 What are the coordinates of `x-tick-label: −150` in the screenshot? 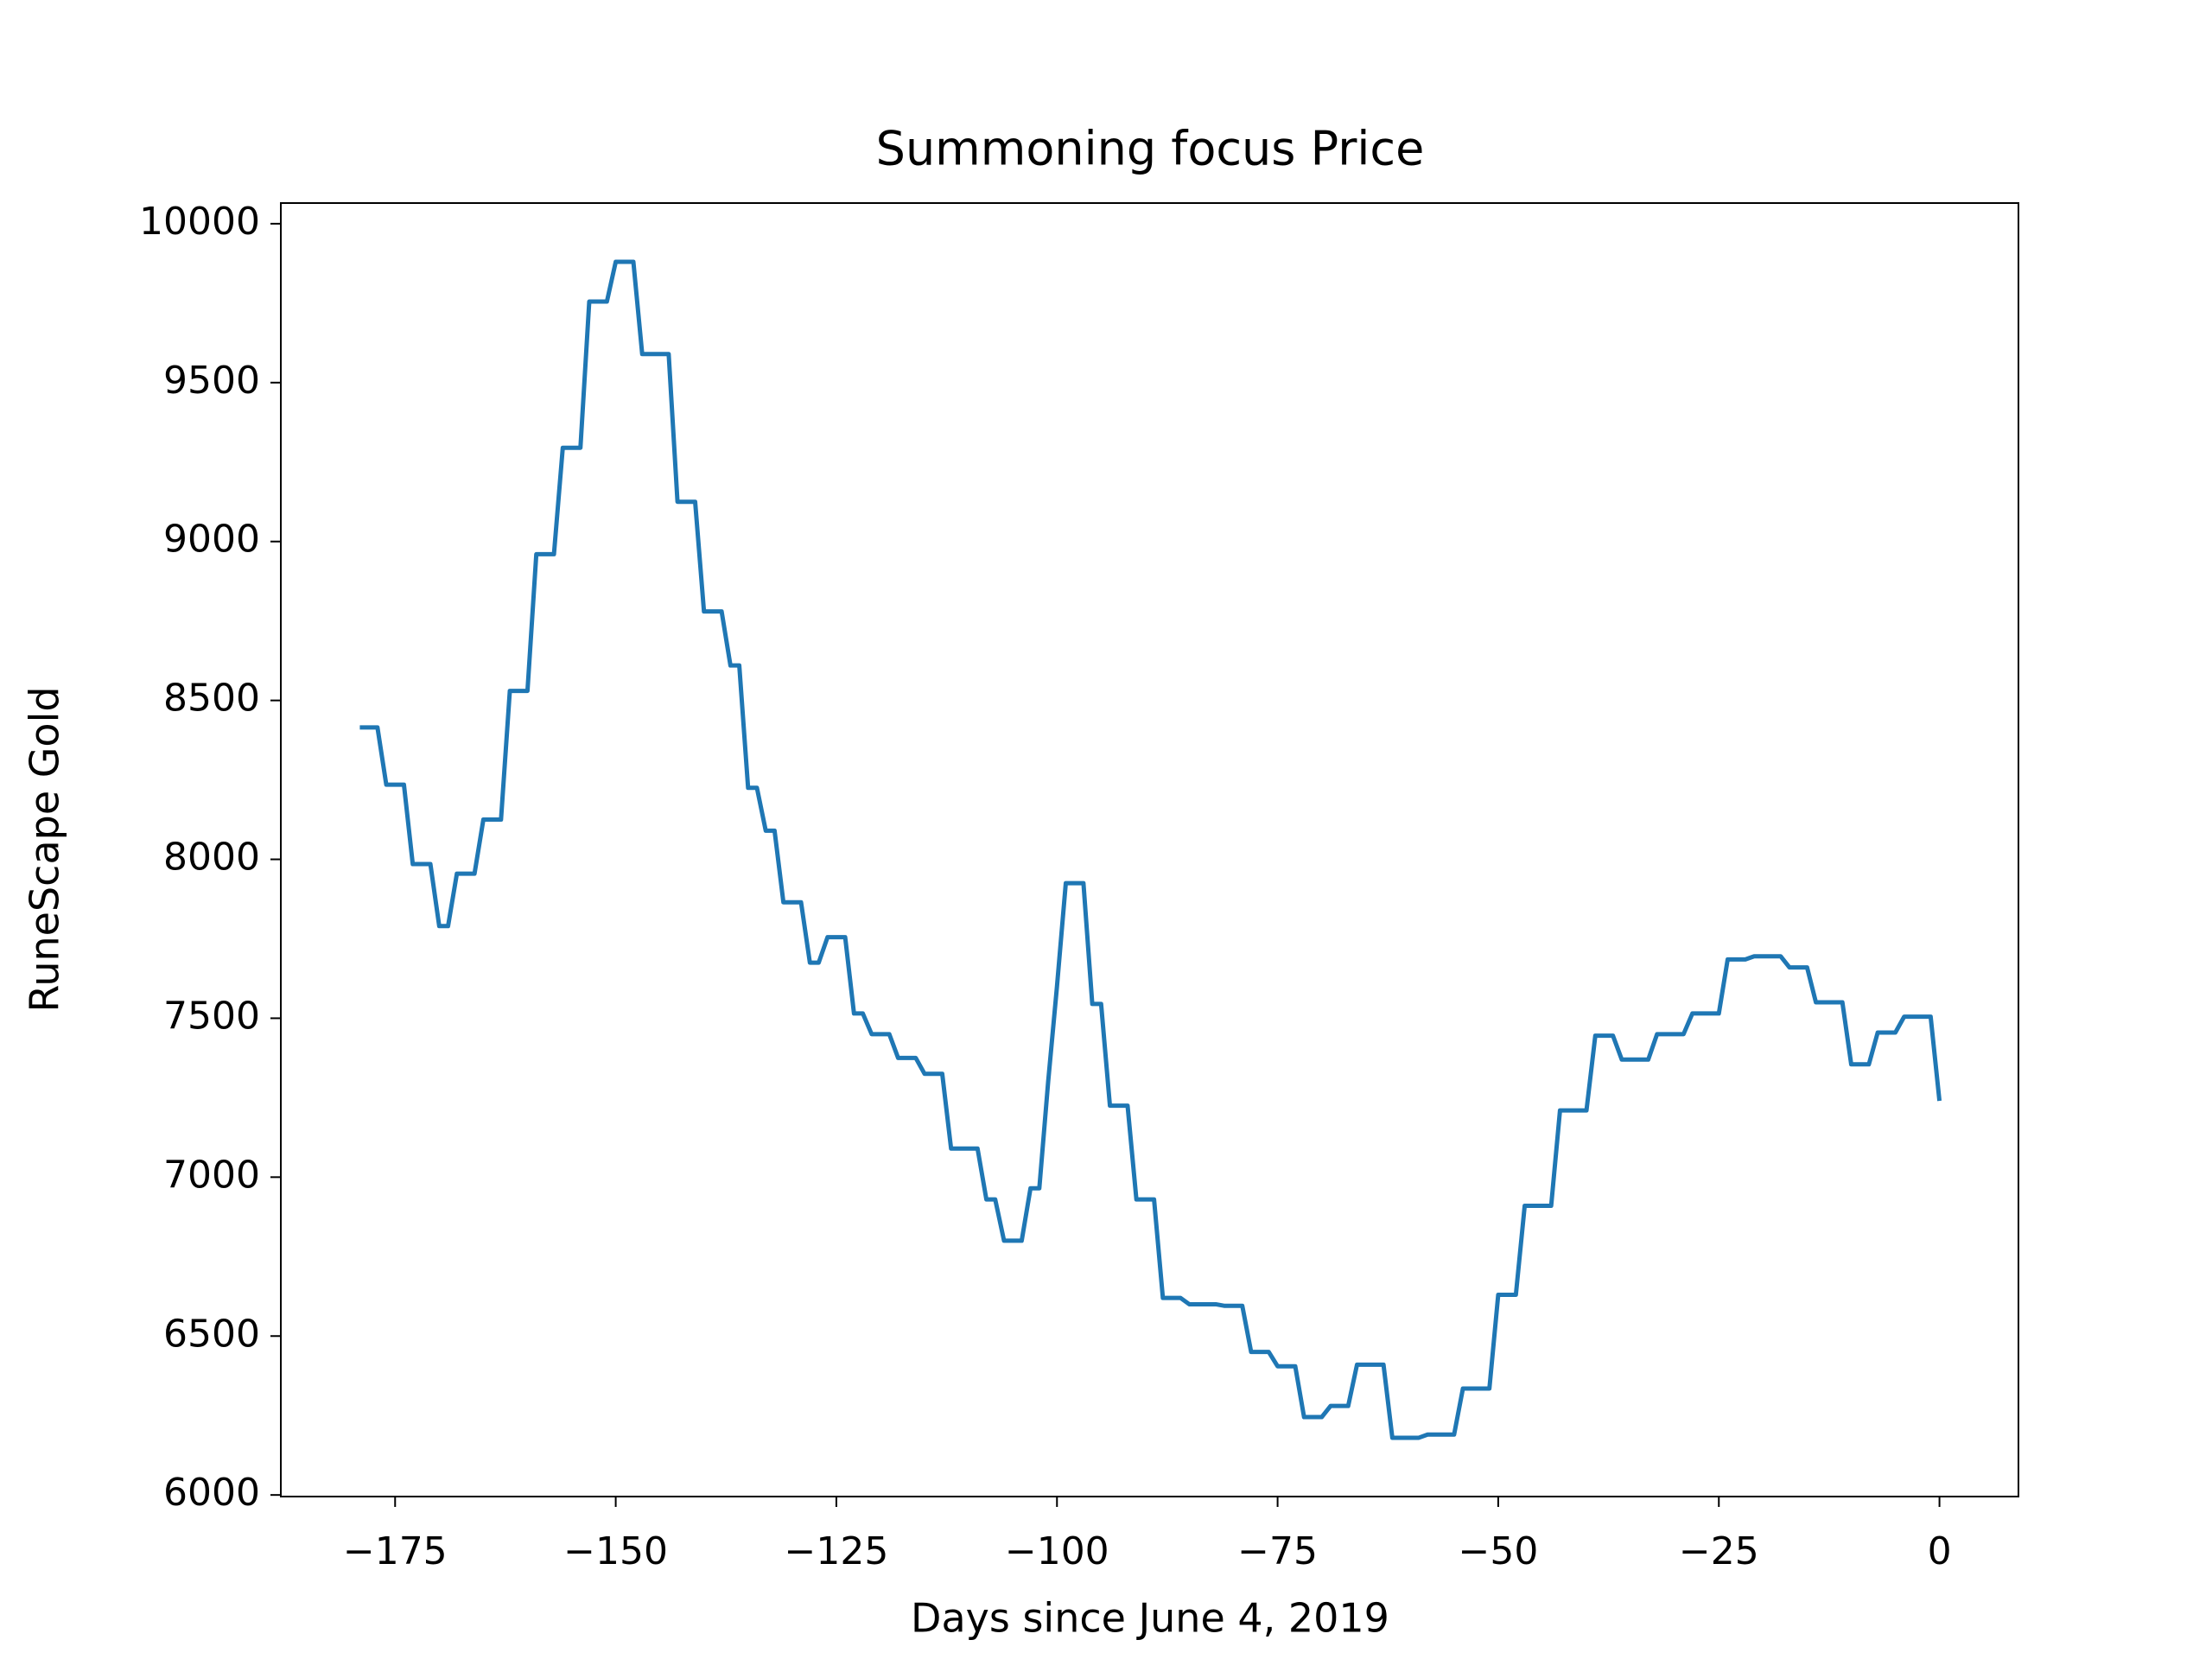 It's located at (615, 1551).